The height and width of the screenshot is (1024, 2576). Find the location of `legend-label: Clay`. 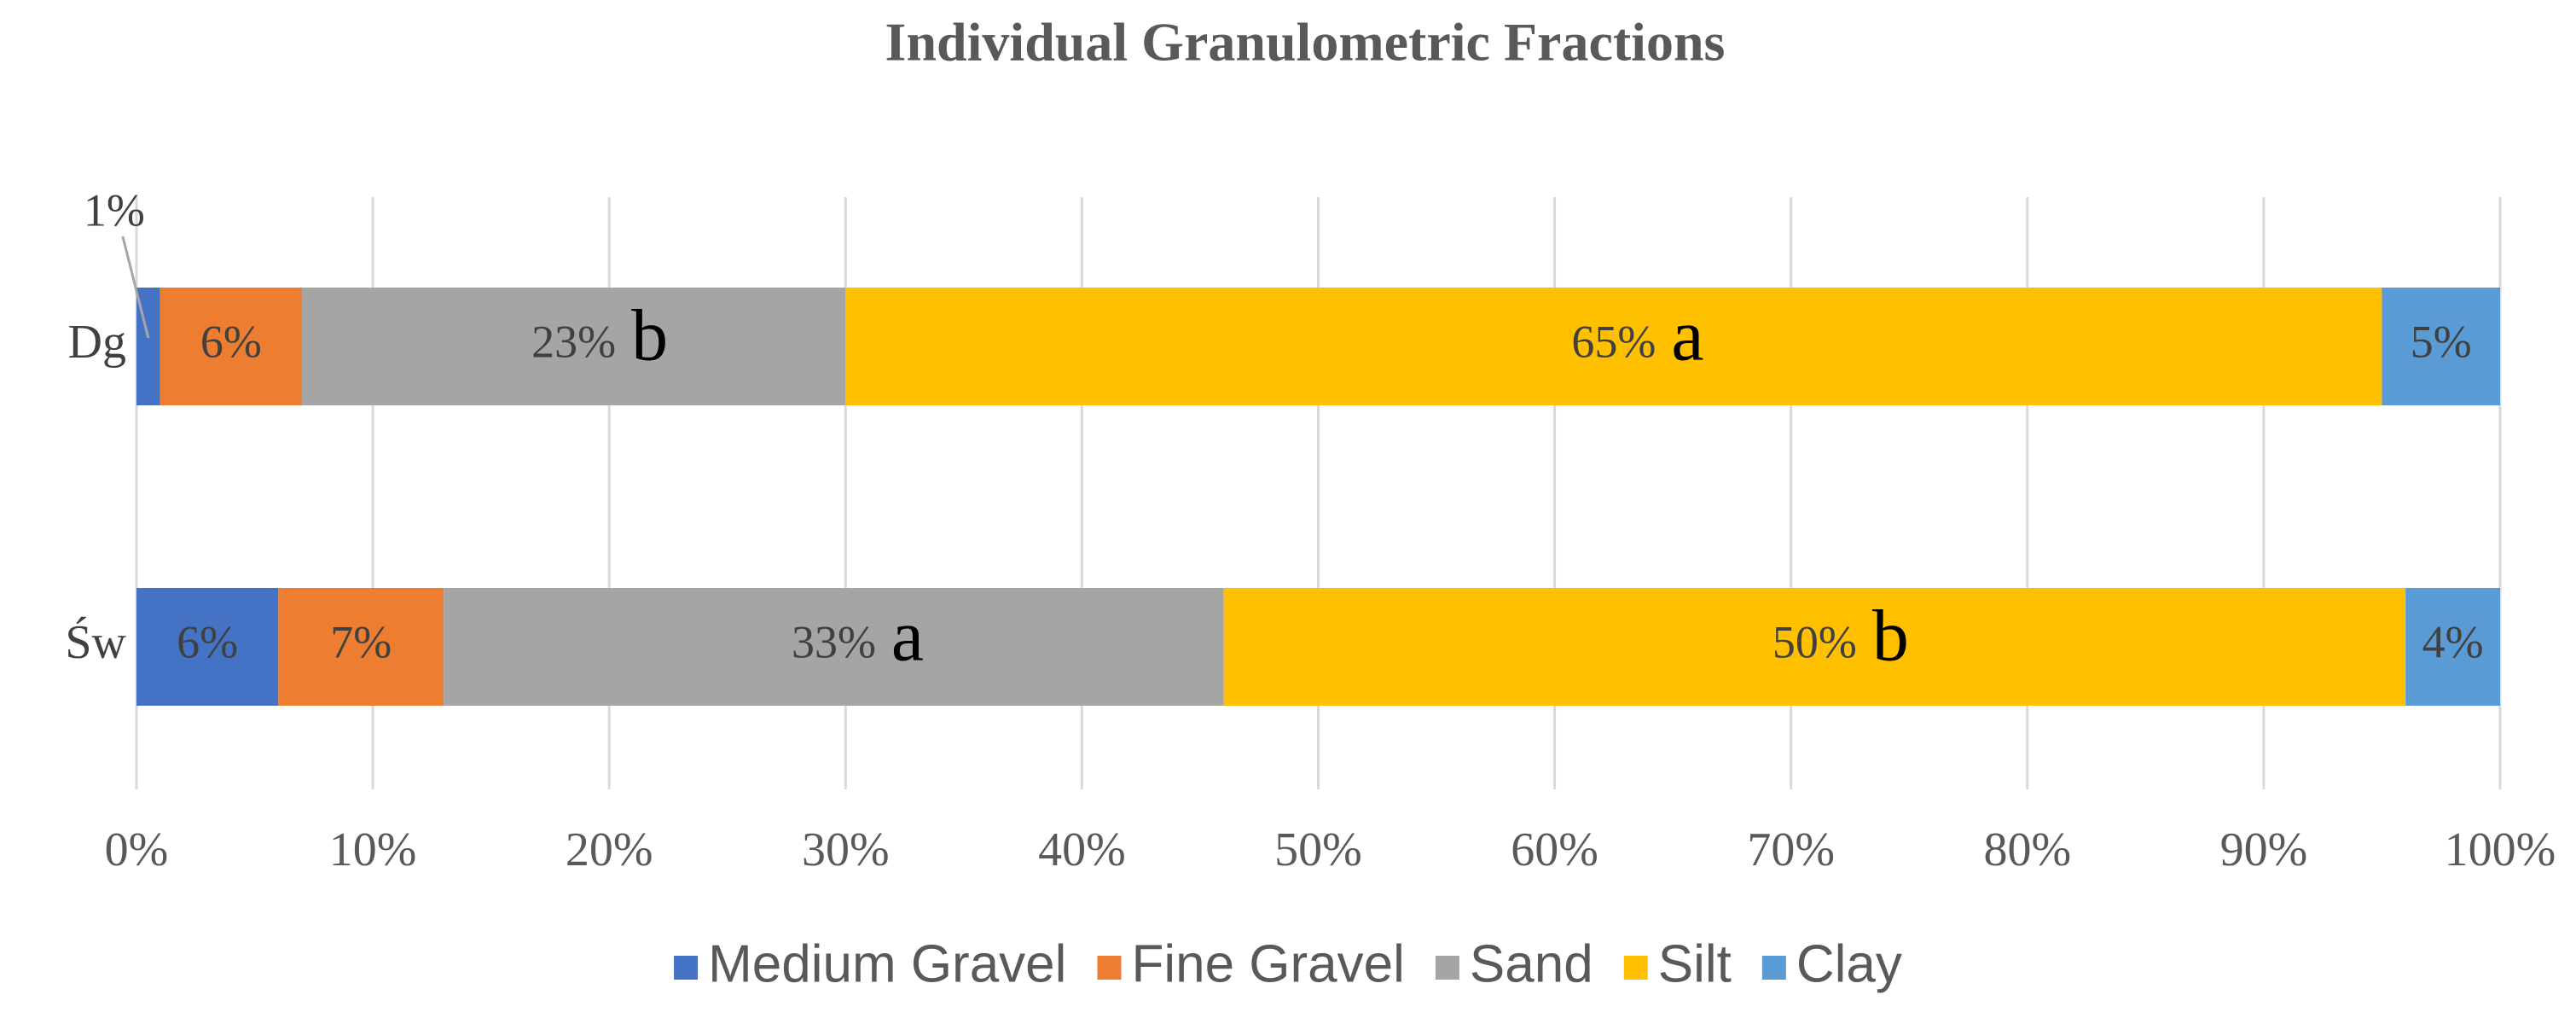

legend-label: Clay is located at coordinates (1849, 964).